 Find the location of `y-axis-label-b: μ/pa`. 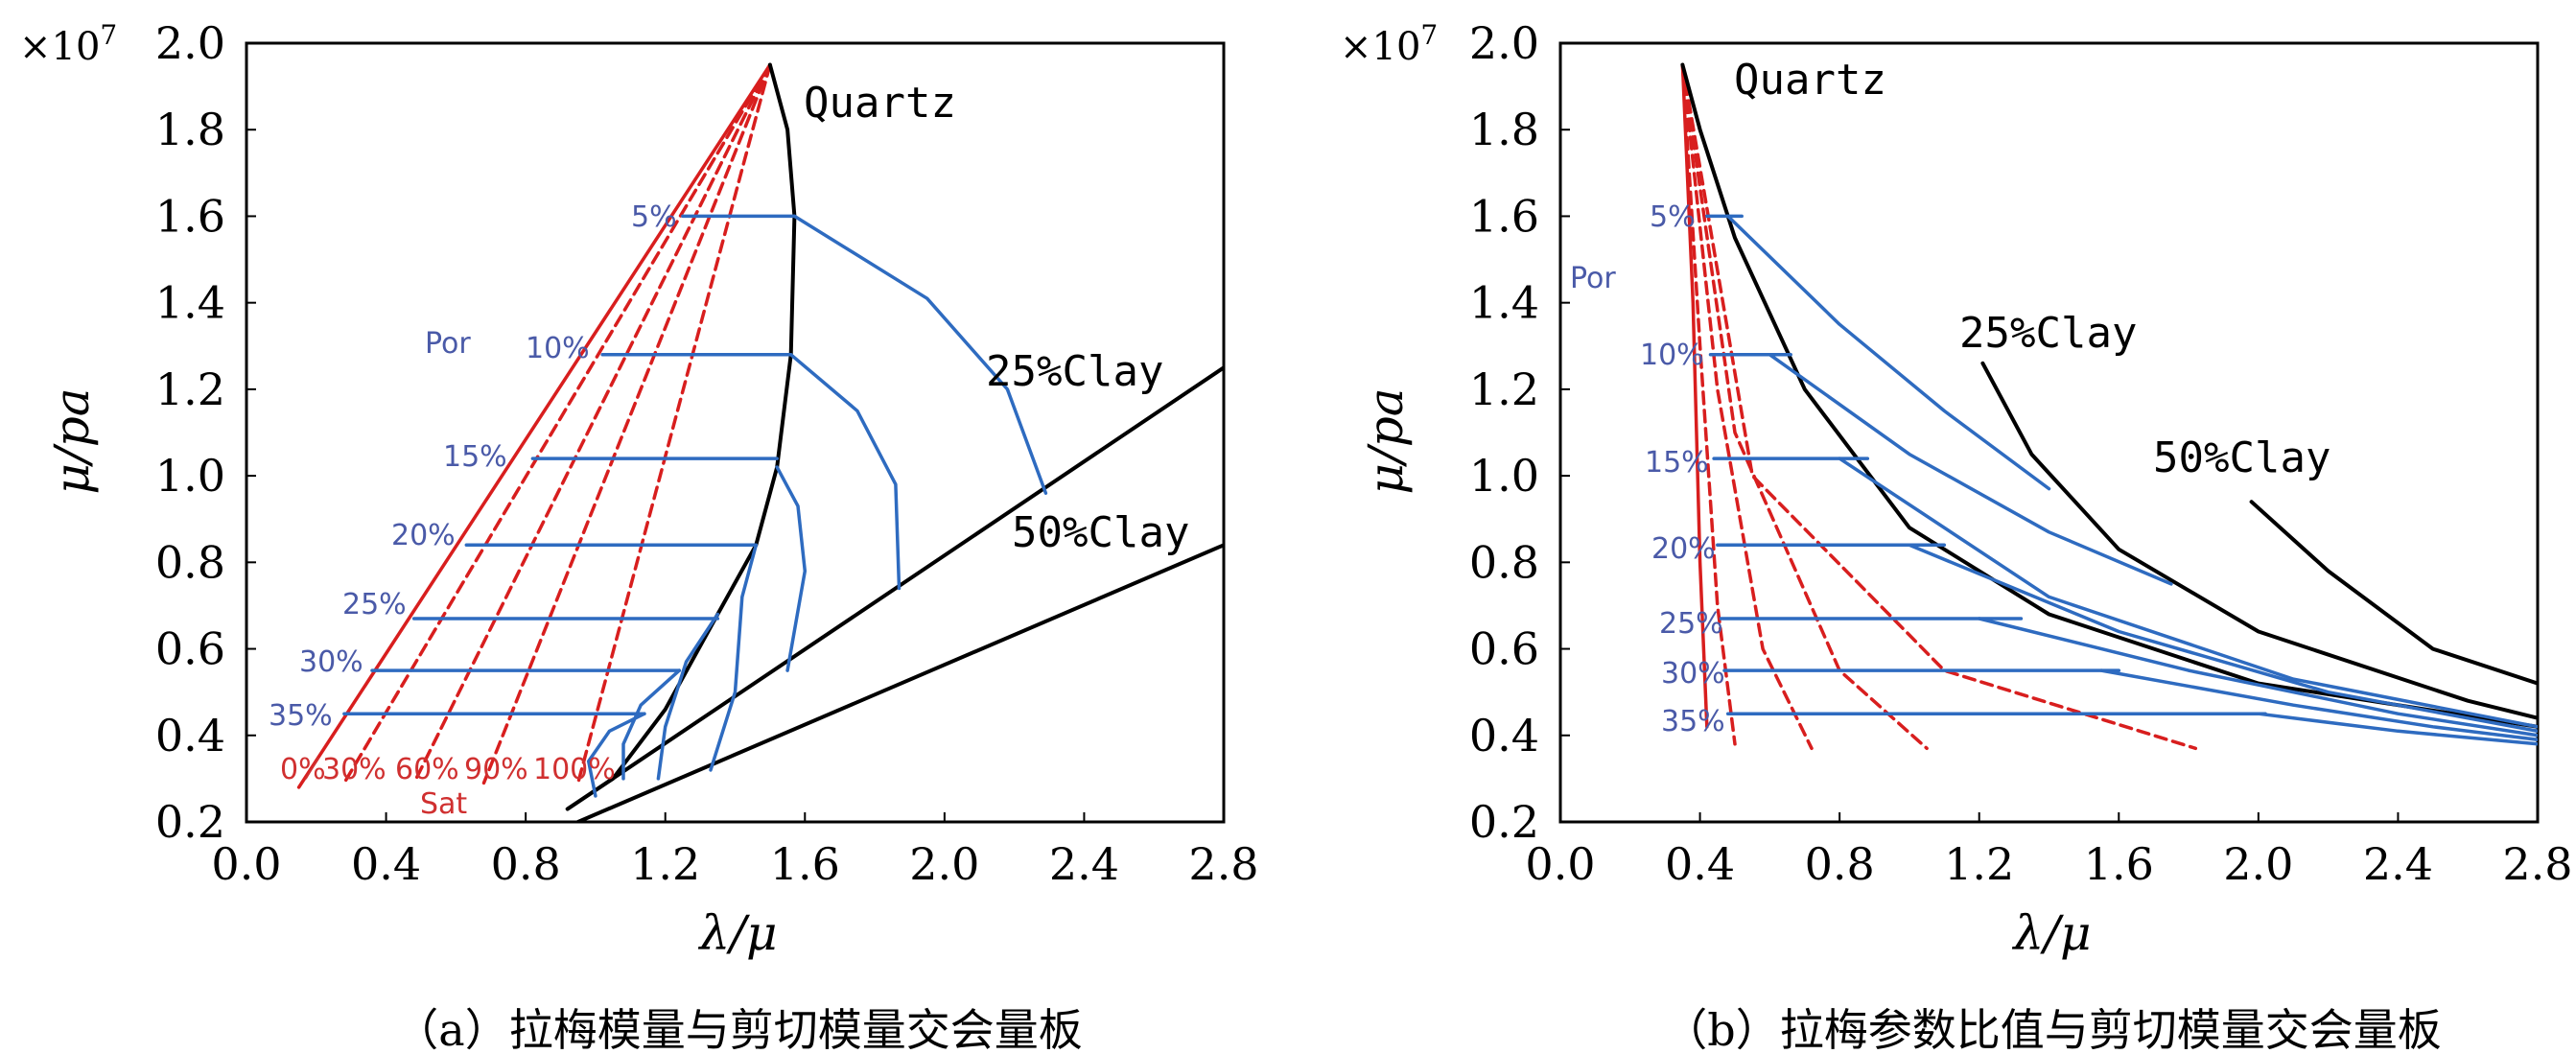

y-axis-label-b: μ/pa is located at coordinates (1386, 440).